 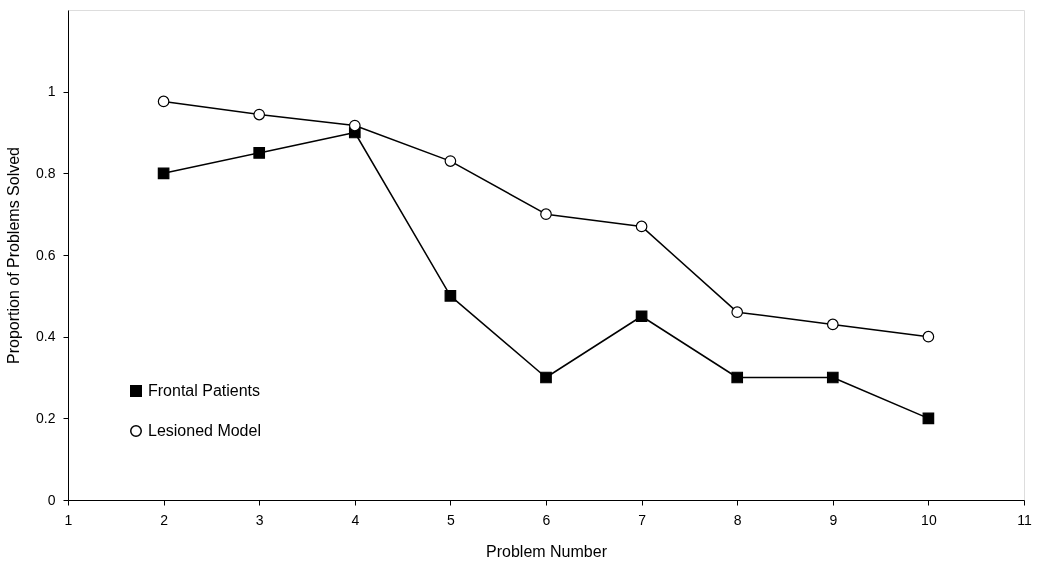 What do you see at coordinates (547, 551) in the screenshot?
I see `x-axis-title: Problem Number` at bounding box center [547, 551].